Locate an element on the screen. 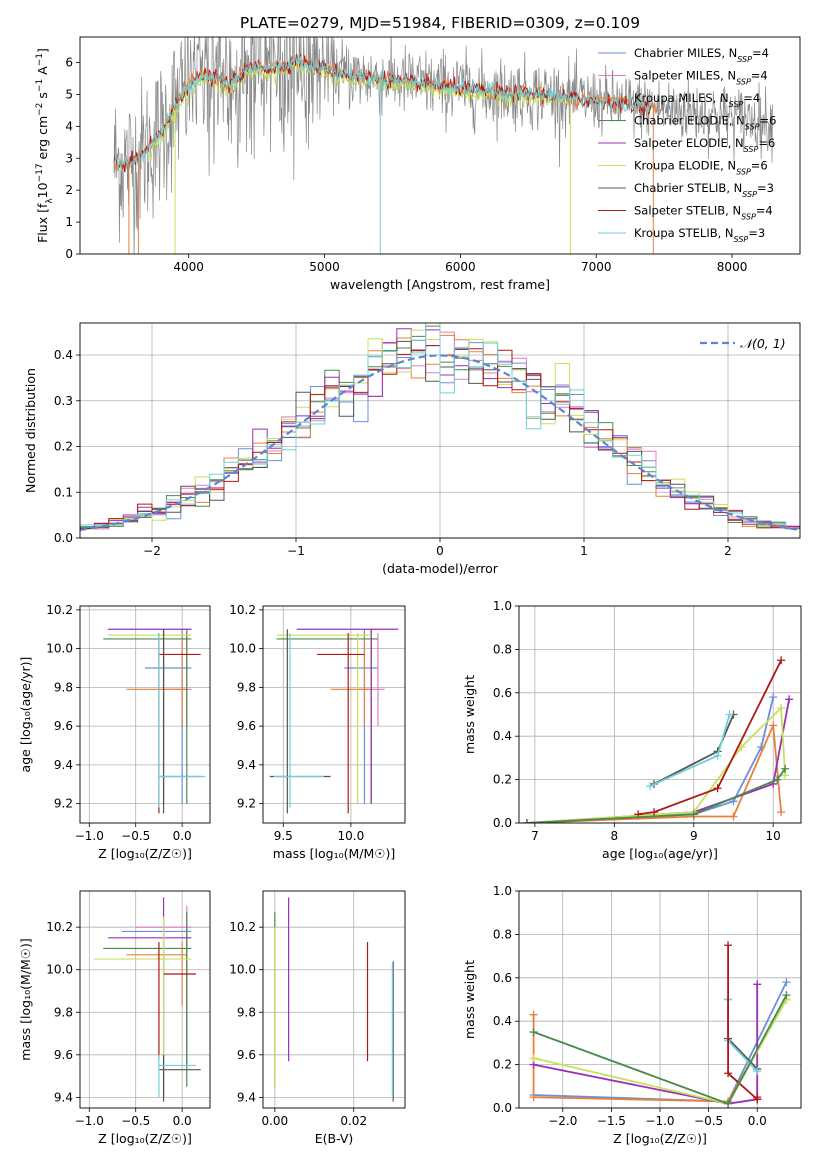 The height and width of the screenshot is (1170, 819). y-tick-label: 0 is located at coordinates (69, 254).